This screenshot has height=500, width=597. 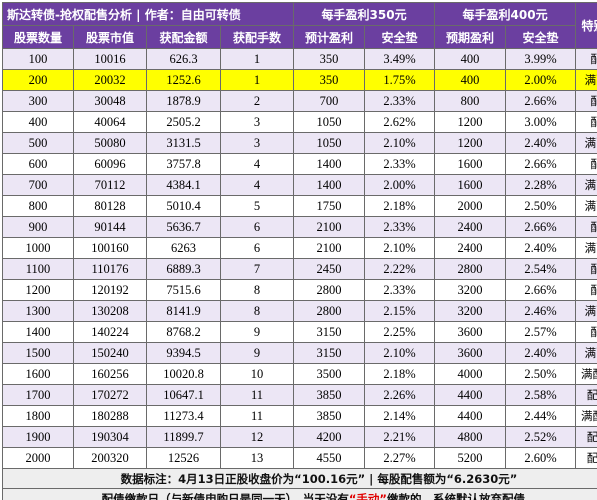 What do you see at coordinates (586, 206) in the screenshot?
I see `cell-special-note: 满配5手` at bounding box center [586, 206].